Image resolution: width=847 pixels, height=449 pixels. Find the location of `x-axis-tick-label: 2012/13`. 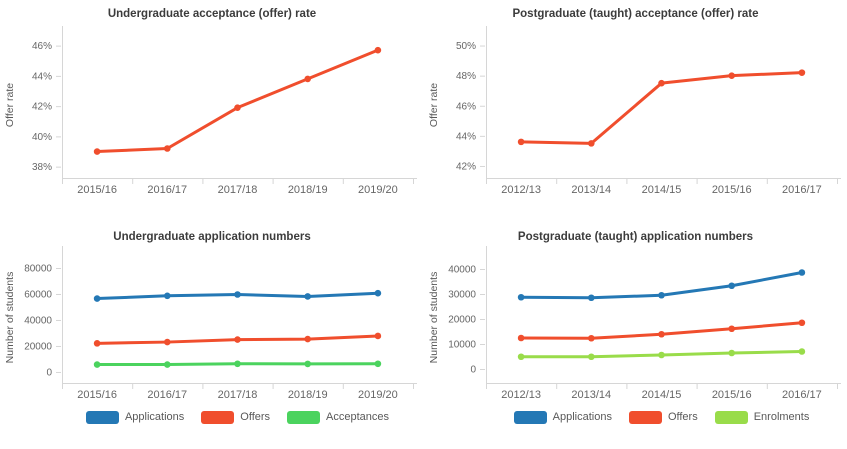

x-axis-tick-label: 2012/13 is located at coordinates (521, 395).